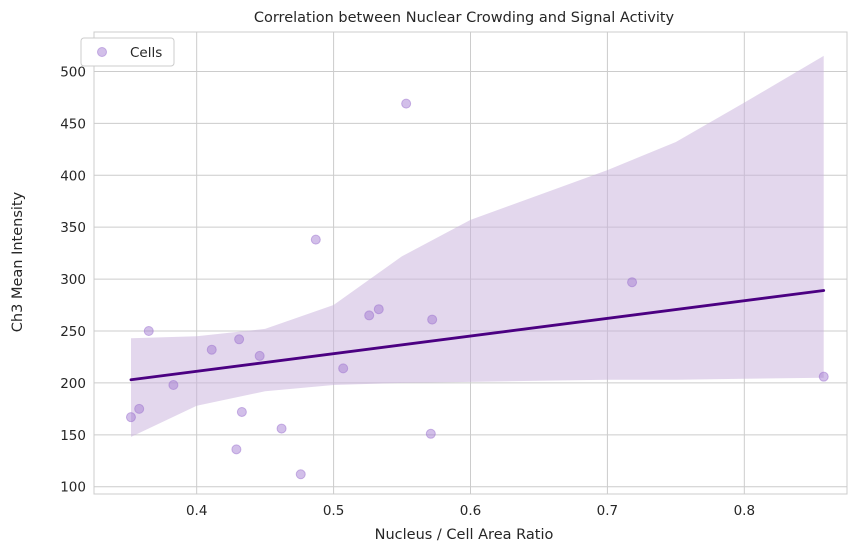 This screenshot has height=551, width=858. I want to click on y-tick-label: 300, so click(73, 280).